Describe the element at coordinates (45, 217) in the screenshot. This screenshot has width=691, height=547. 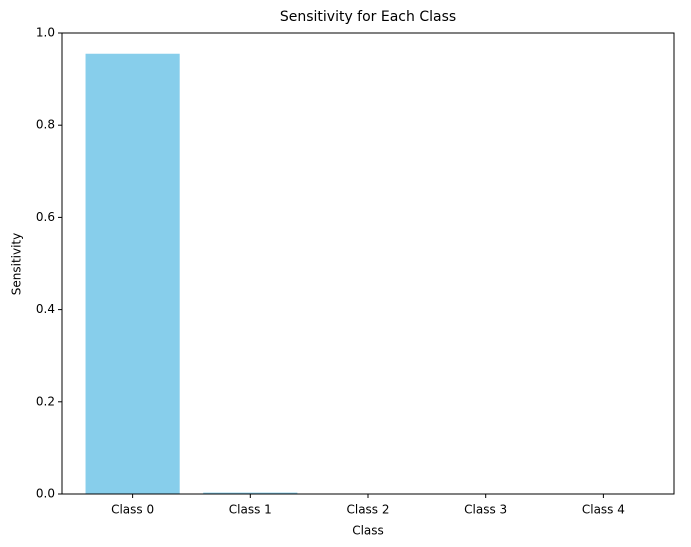
I see `y-tick-label: 0.6` at that location.